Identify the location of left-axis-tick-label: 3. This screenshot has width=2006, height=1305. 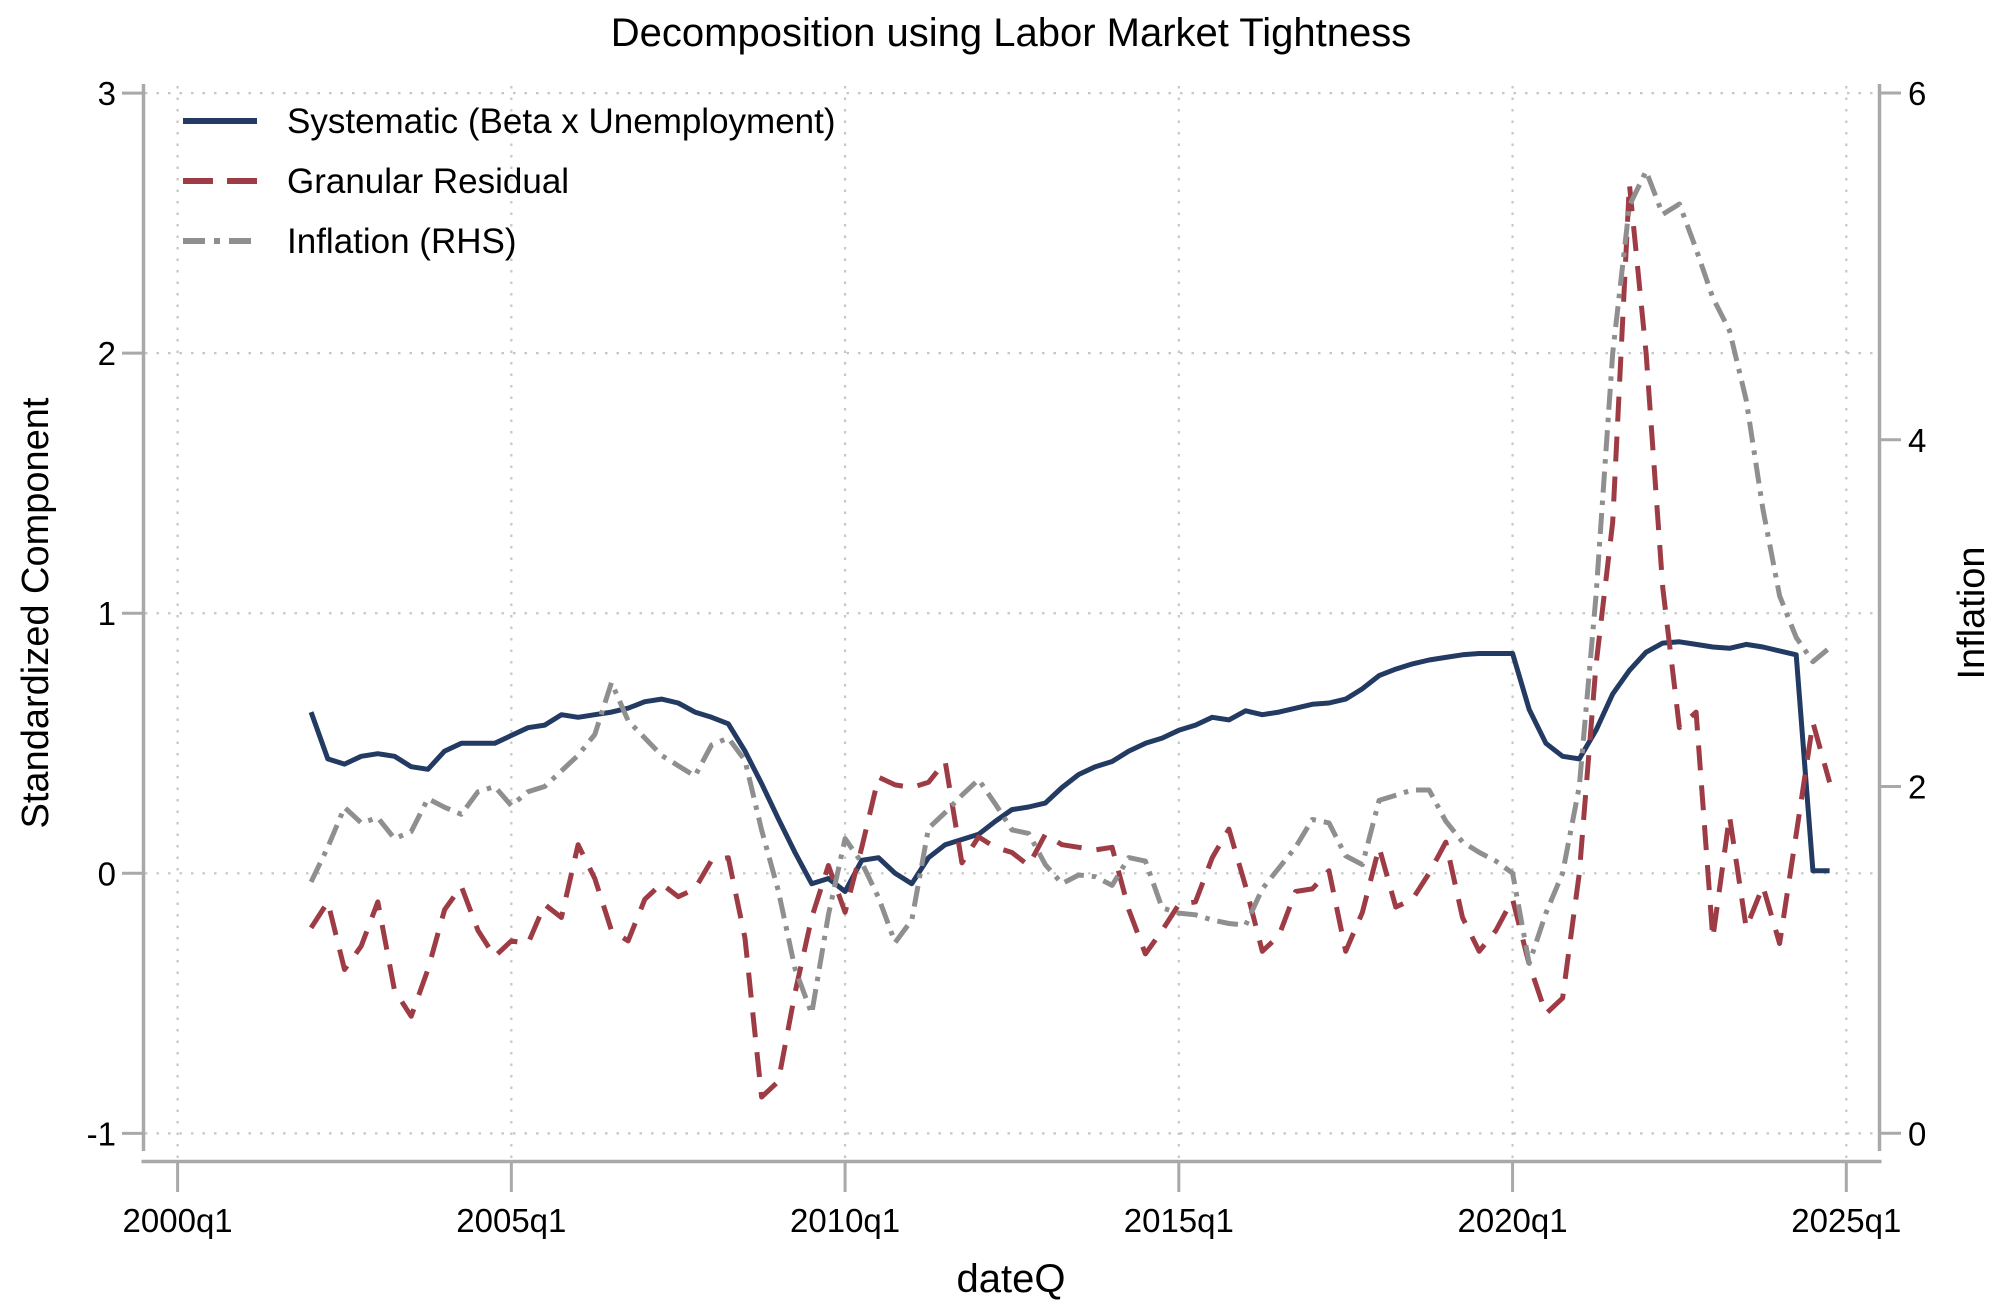
(107, 93).